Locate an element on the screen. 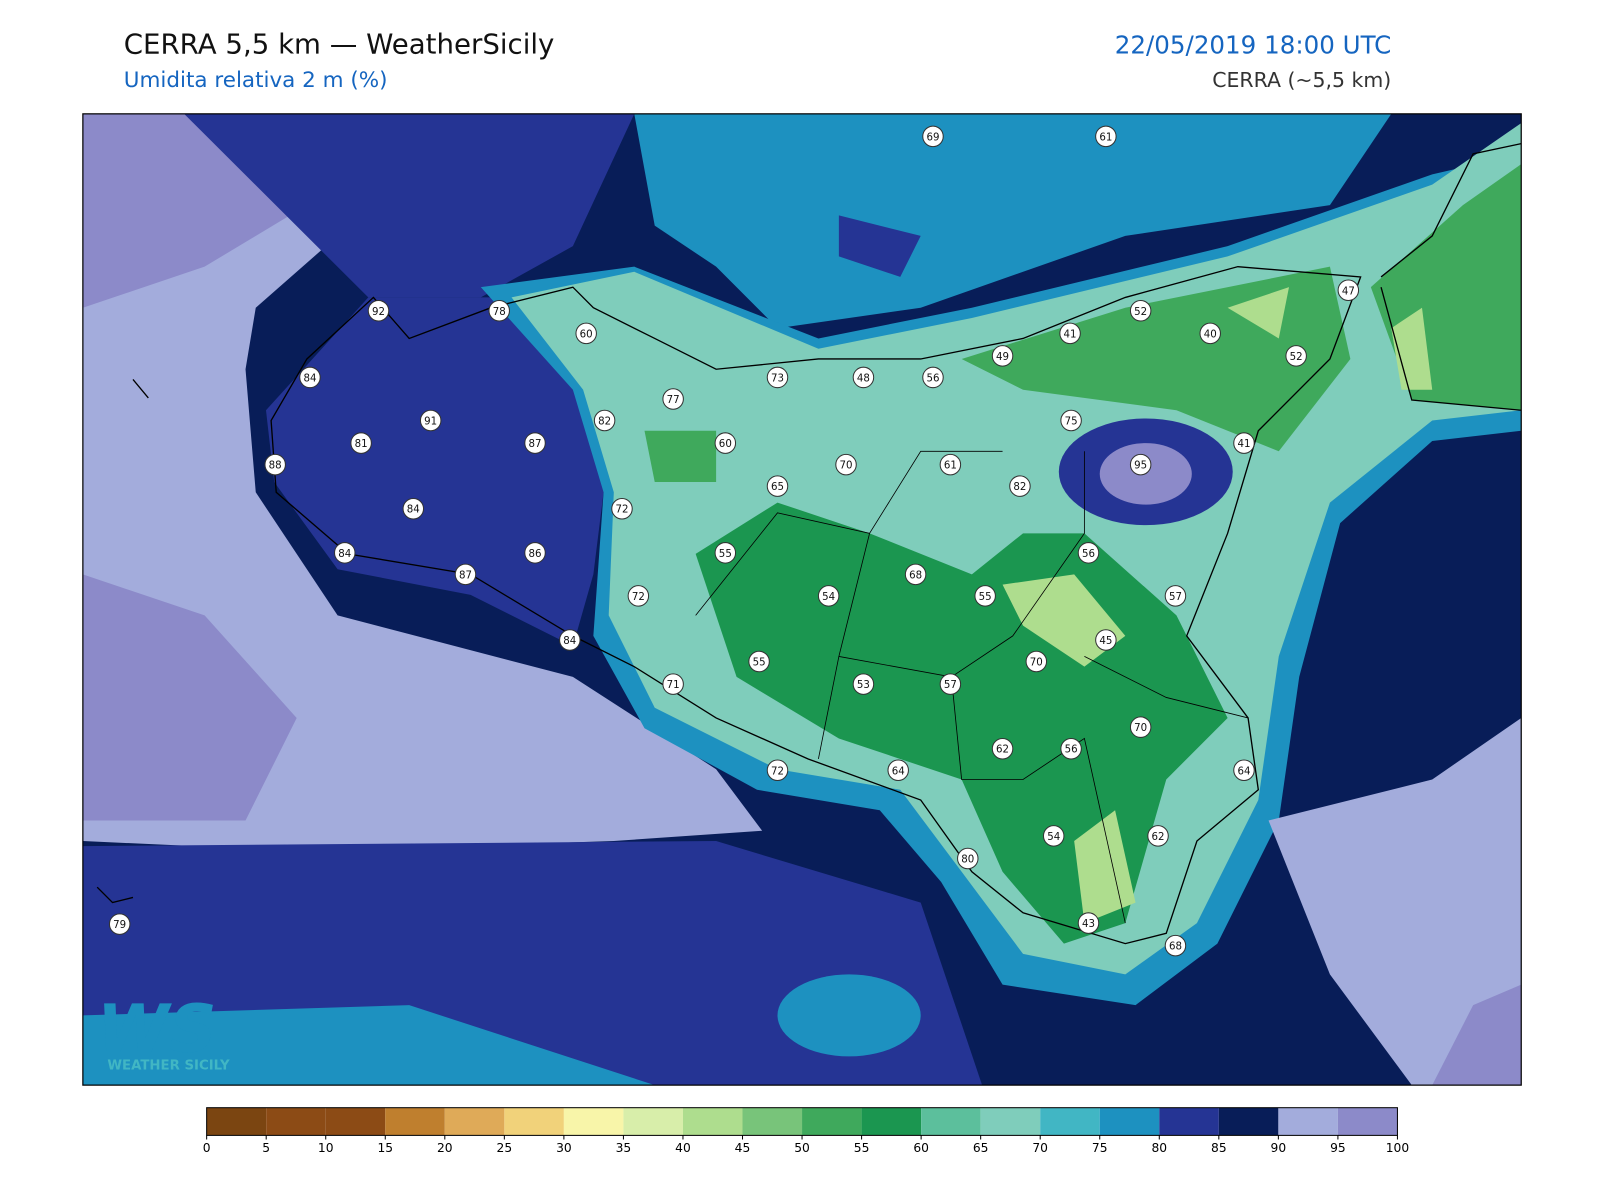 The width and height of the screenshot is (1600, 1200). colorbar-tick-label: 50 is located at coordinates (802, 1148).